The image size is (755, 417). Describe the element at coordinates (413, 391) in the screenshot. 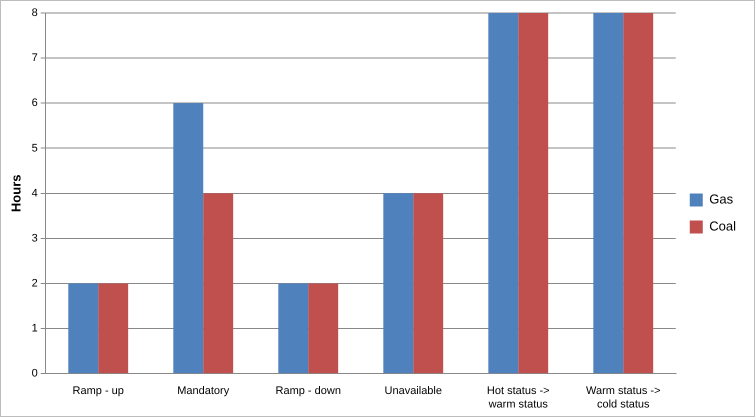

I see `x-tick-label: Unavailable` at that location.